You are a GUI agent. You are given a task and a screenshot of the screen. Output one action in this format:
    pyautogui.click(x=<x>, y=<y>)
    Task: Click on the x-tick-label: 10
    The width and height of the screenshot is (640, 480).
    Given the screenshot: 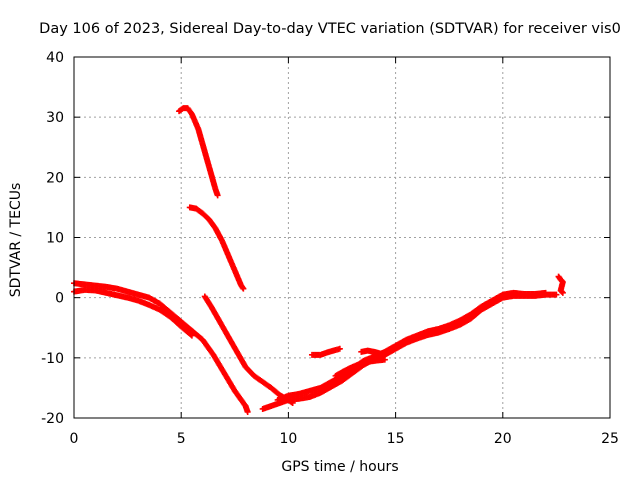 What is the action you would take?
    pyautogui.click(x=288, y=439)
    